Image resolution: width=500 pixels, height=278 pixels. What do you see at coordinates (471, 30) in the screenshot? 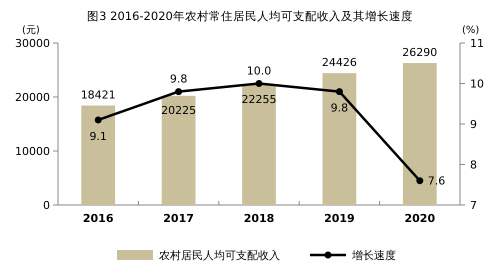
I see `y2-axis-title: (%)` at bounding box center [471, 30].